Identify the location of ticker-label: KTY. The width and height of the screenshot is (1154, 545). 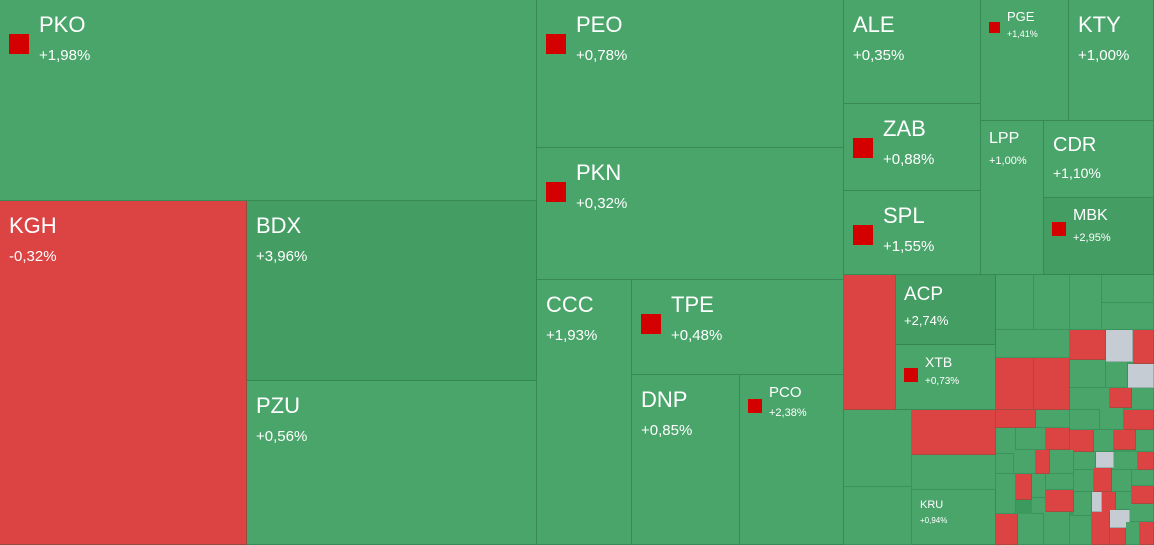
(1099, 24).